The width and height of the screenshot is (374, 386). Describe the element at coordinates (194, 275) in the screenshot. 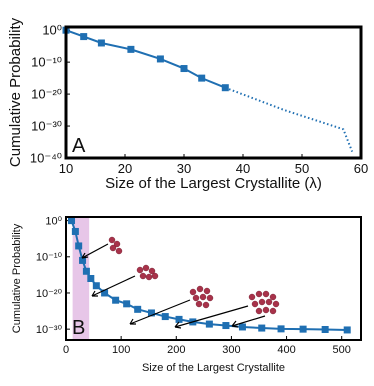

I see `crystallite-illustrations` at that location.